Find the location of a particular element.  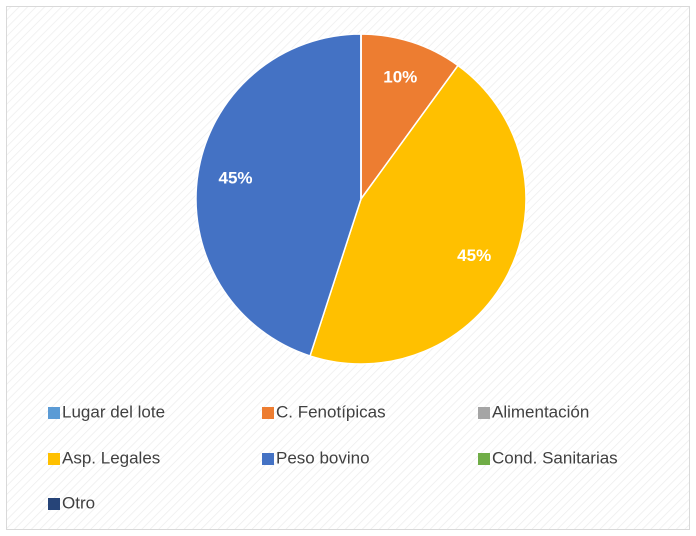

legend-label: Otro is located at coordinates (78, 502).